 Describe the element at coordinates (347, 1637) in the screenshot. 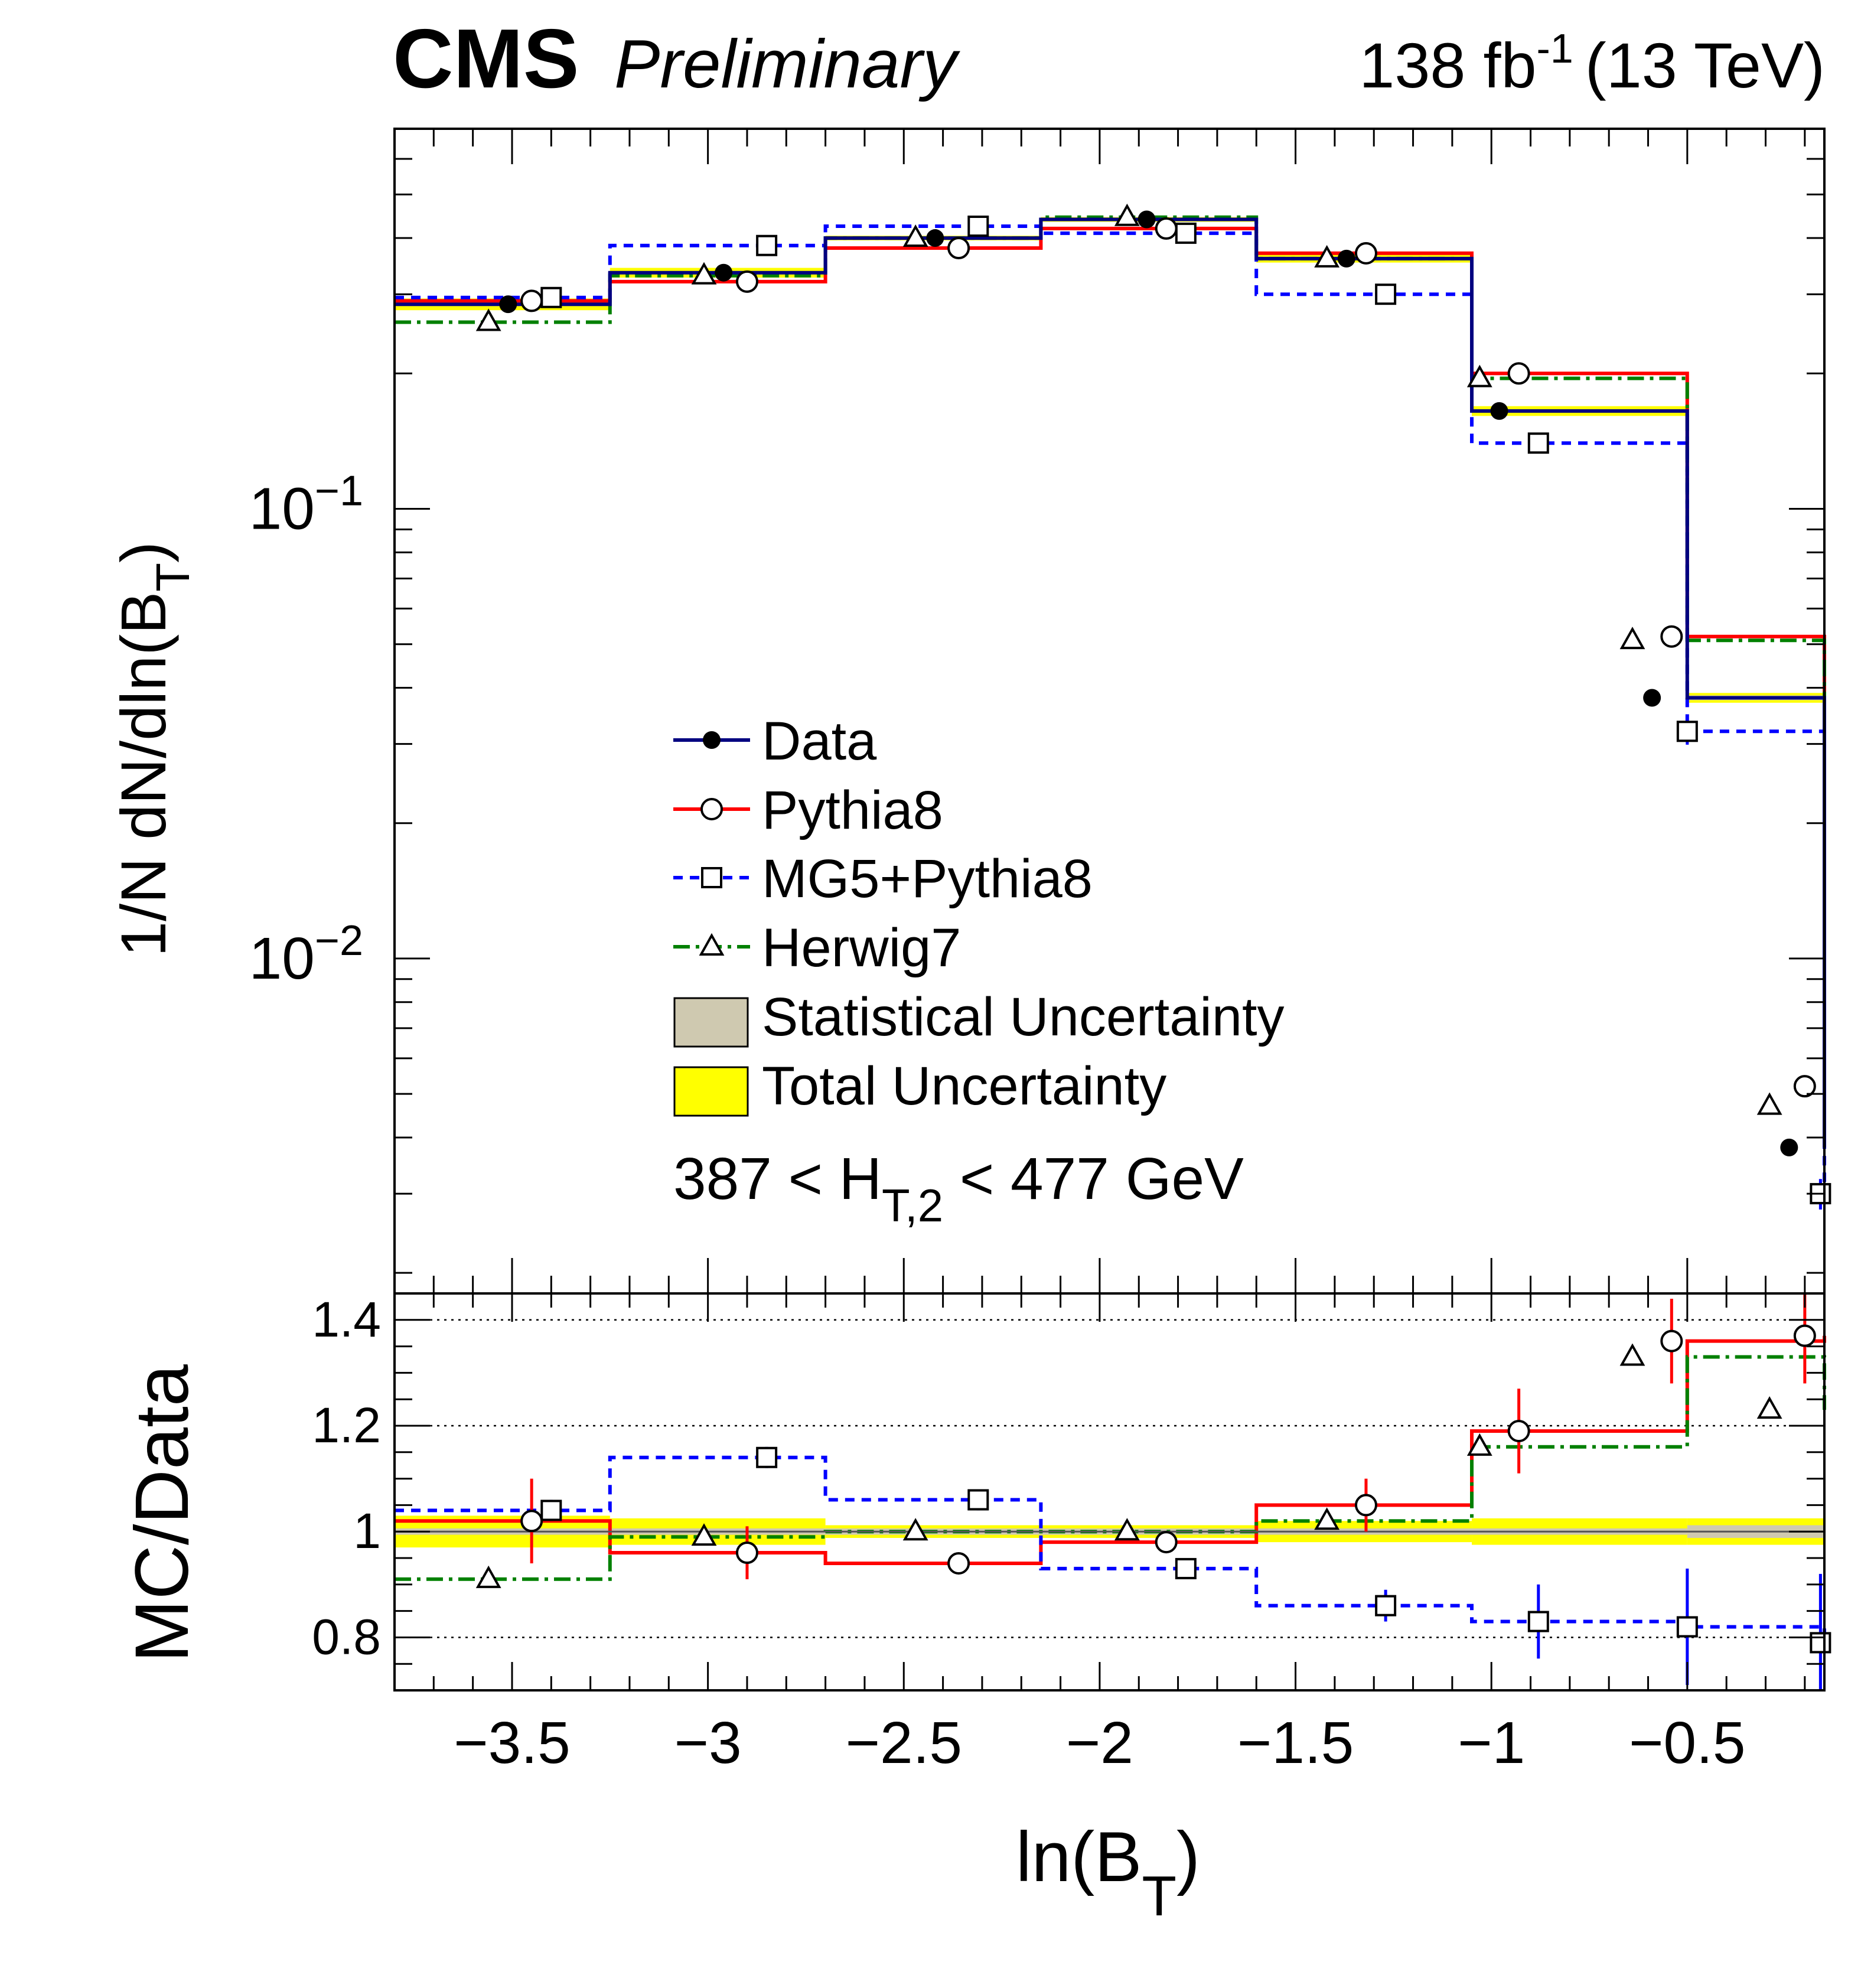

I see `ratio-y-tick-label: 0.8` at that location.